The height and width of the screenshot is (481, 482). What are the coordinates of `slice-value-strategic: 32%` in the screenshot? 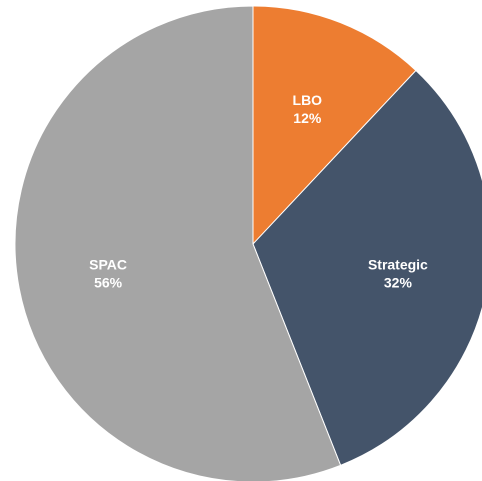 It's located at (398, 283).